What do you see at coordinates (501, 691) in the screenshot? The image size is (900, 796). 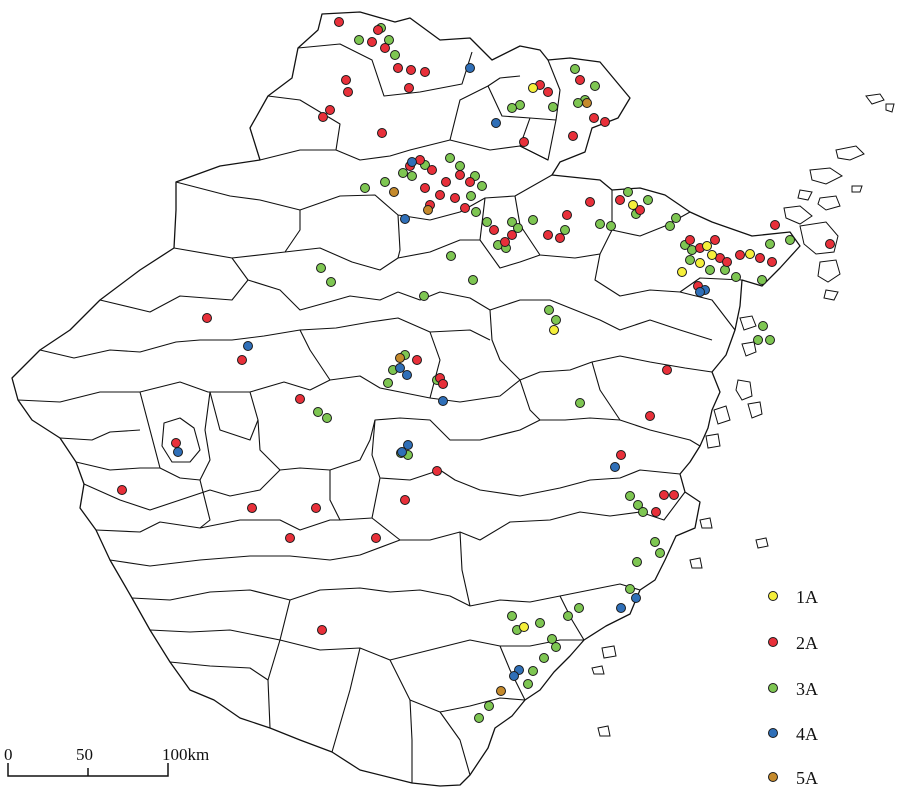 I see `scenic-spot-5a` at bounding box center [501, 691].